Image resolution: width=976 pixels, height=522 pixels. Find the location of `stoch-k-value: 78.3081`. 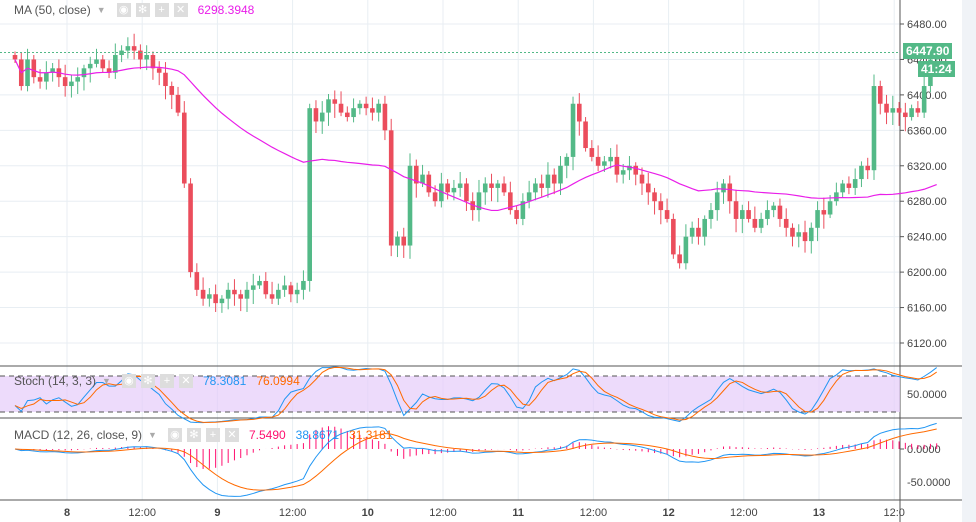

stoch-k-value: 78.3081 is located at coordinates (224, 381).